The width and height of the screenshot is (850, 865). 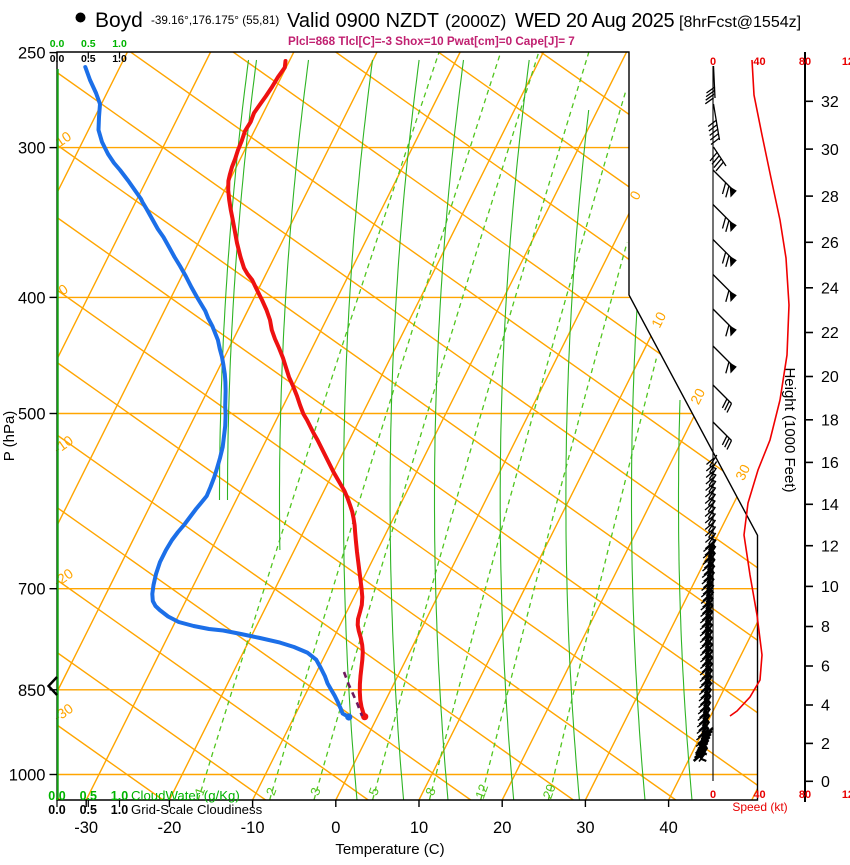 I want to click on svg-text: 14, so click(x=830, y=505).